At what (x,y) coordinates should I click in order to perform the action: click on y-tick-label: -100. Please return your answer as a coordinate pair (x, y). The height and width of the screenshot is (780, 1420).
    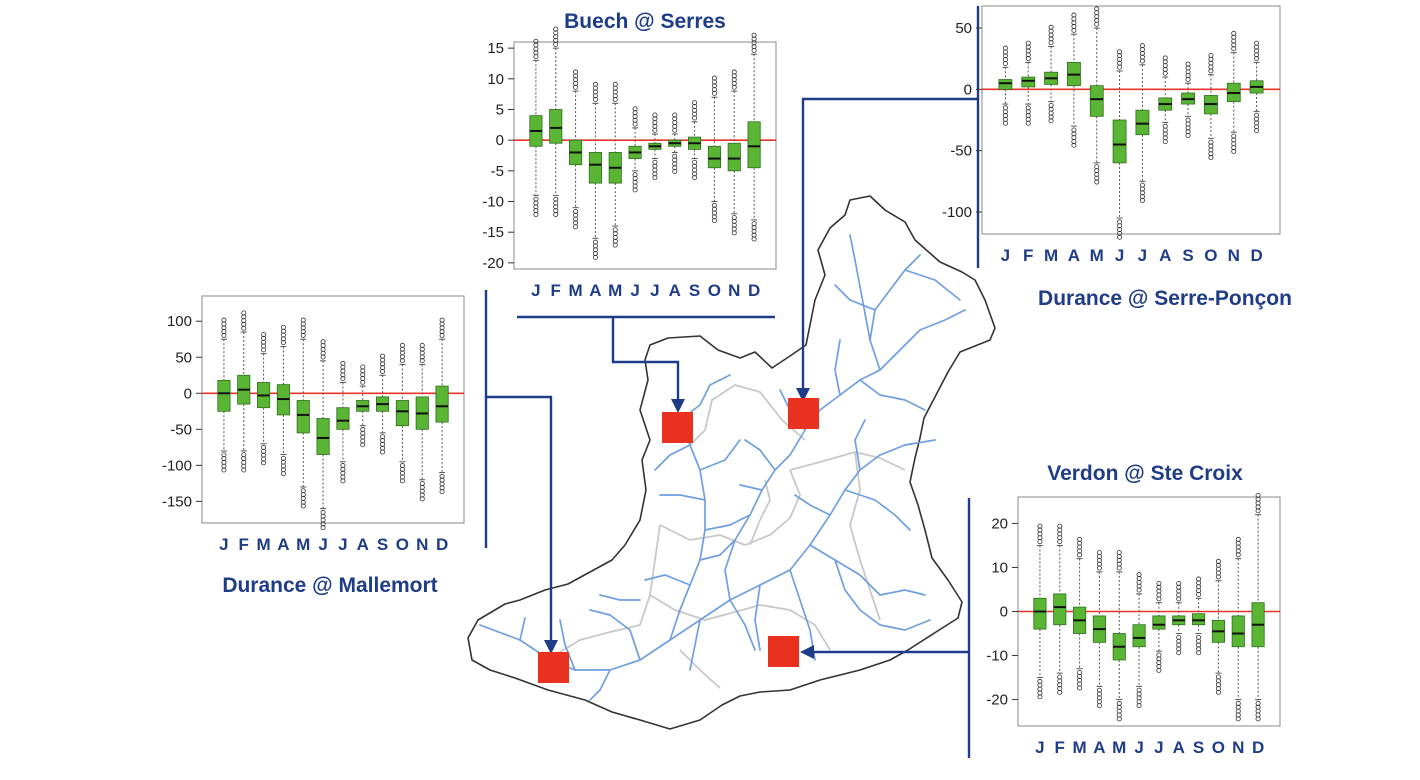
    Looking at the image, I should click on (177, 465).